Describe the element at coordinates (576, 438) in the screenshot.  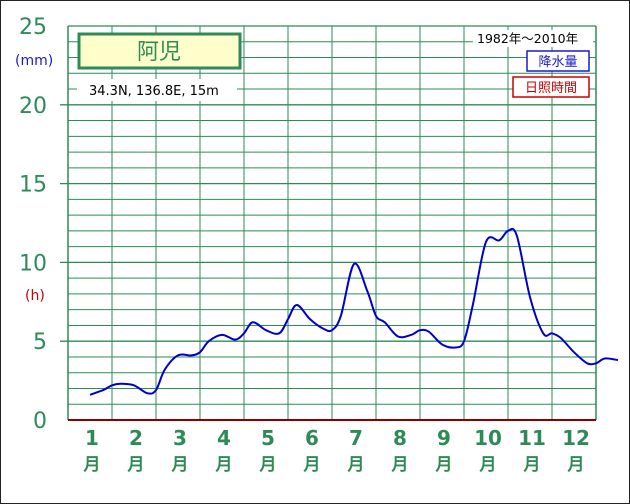
I see `month-number-label: 12` at that location.